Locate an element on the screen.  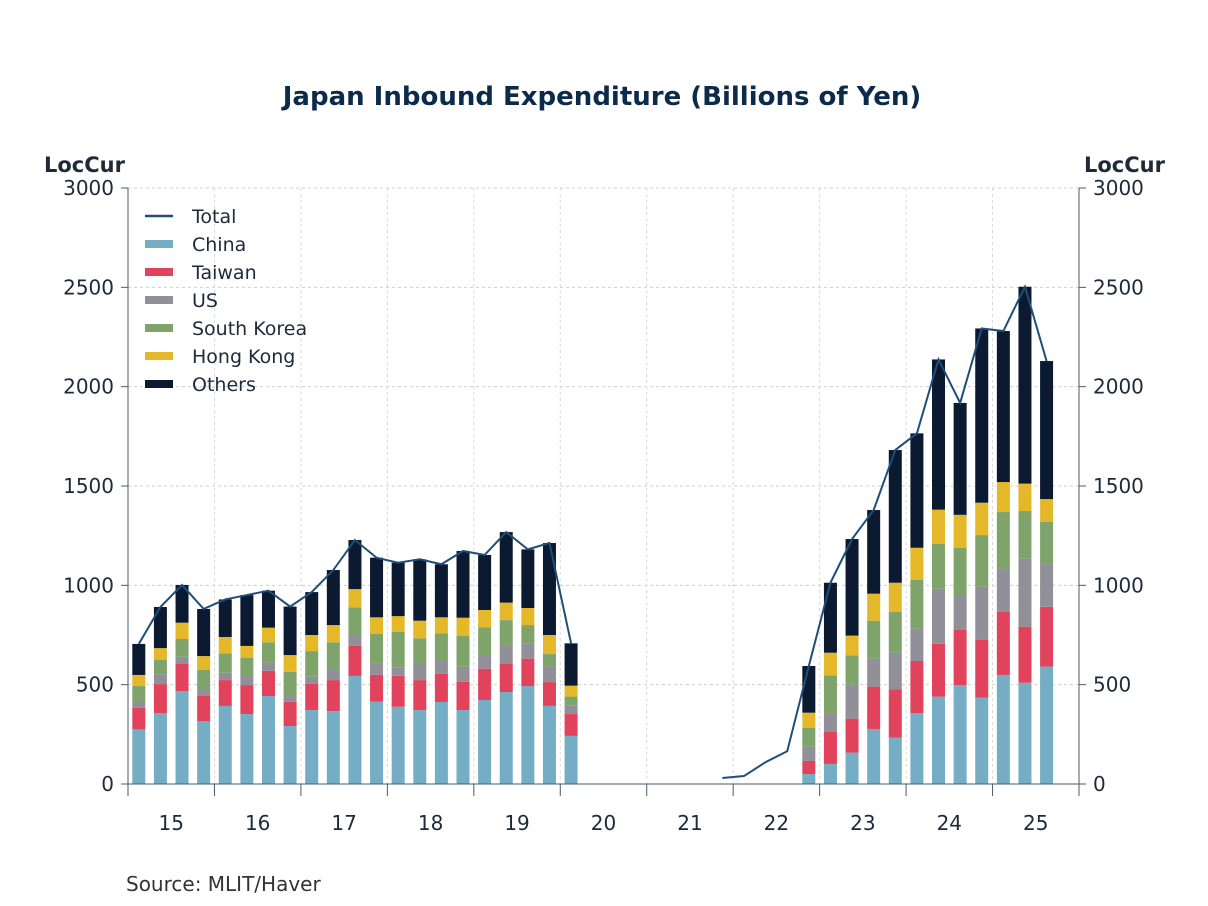
legend-label-taiwan: Taiwan is located at coordinates (224, 273).